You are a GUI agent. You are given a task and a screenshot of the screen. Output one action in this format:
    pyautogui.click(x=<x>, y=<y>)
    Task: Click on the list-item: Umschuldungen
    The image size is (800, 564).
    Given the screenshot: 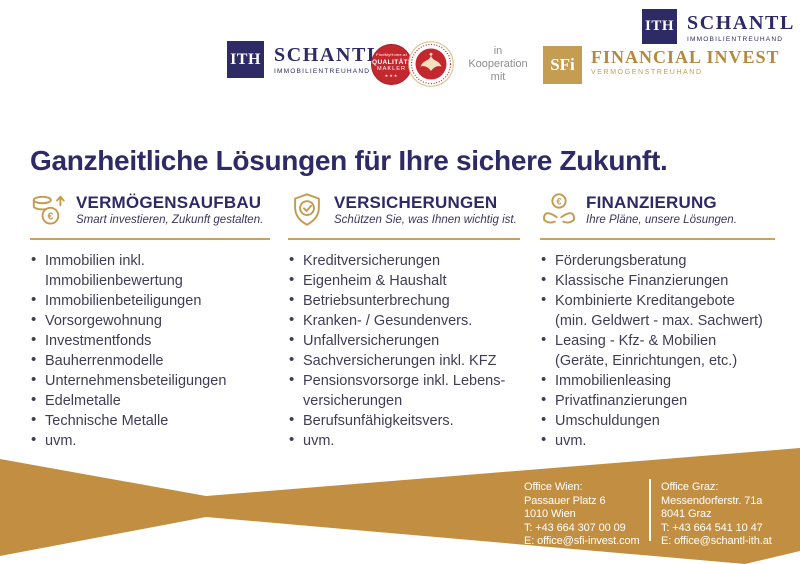 What is the action you would take?
    pyautogui.click(x=657, y=420)
    